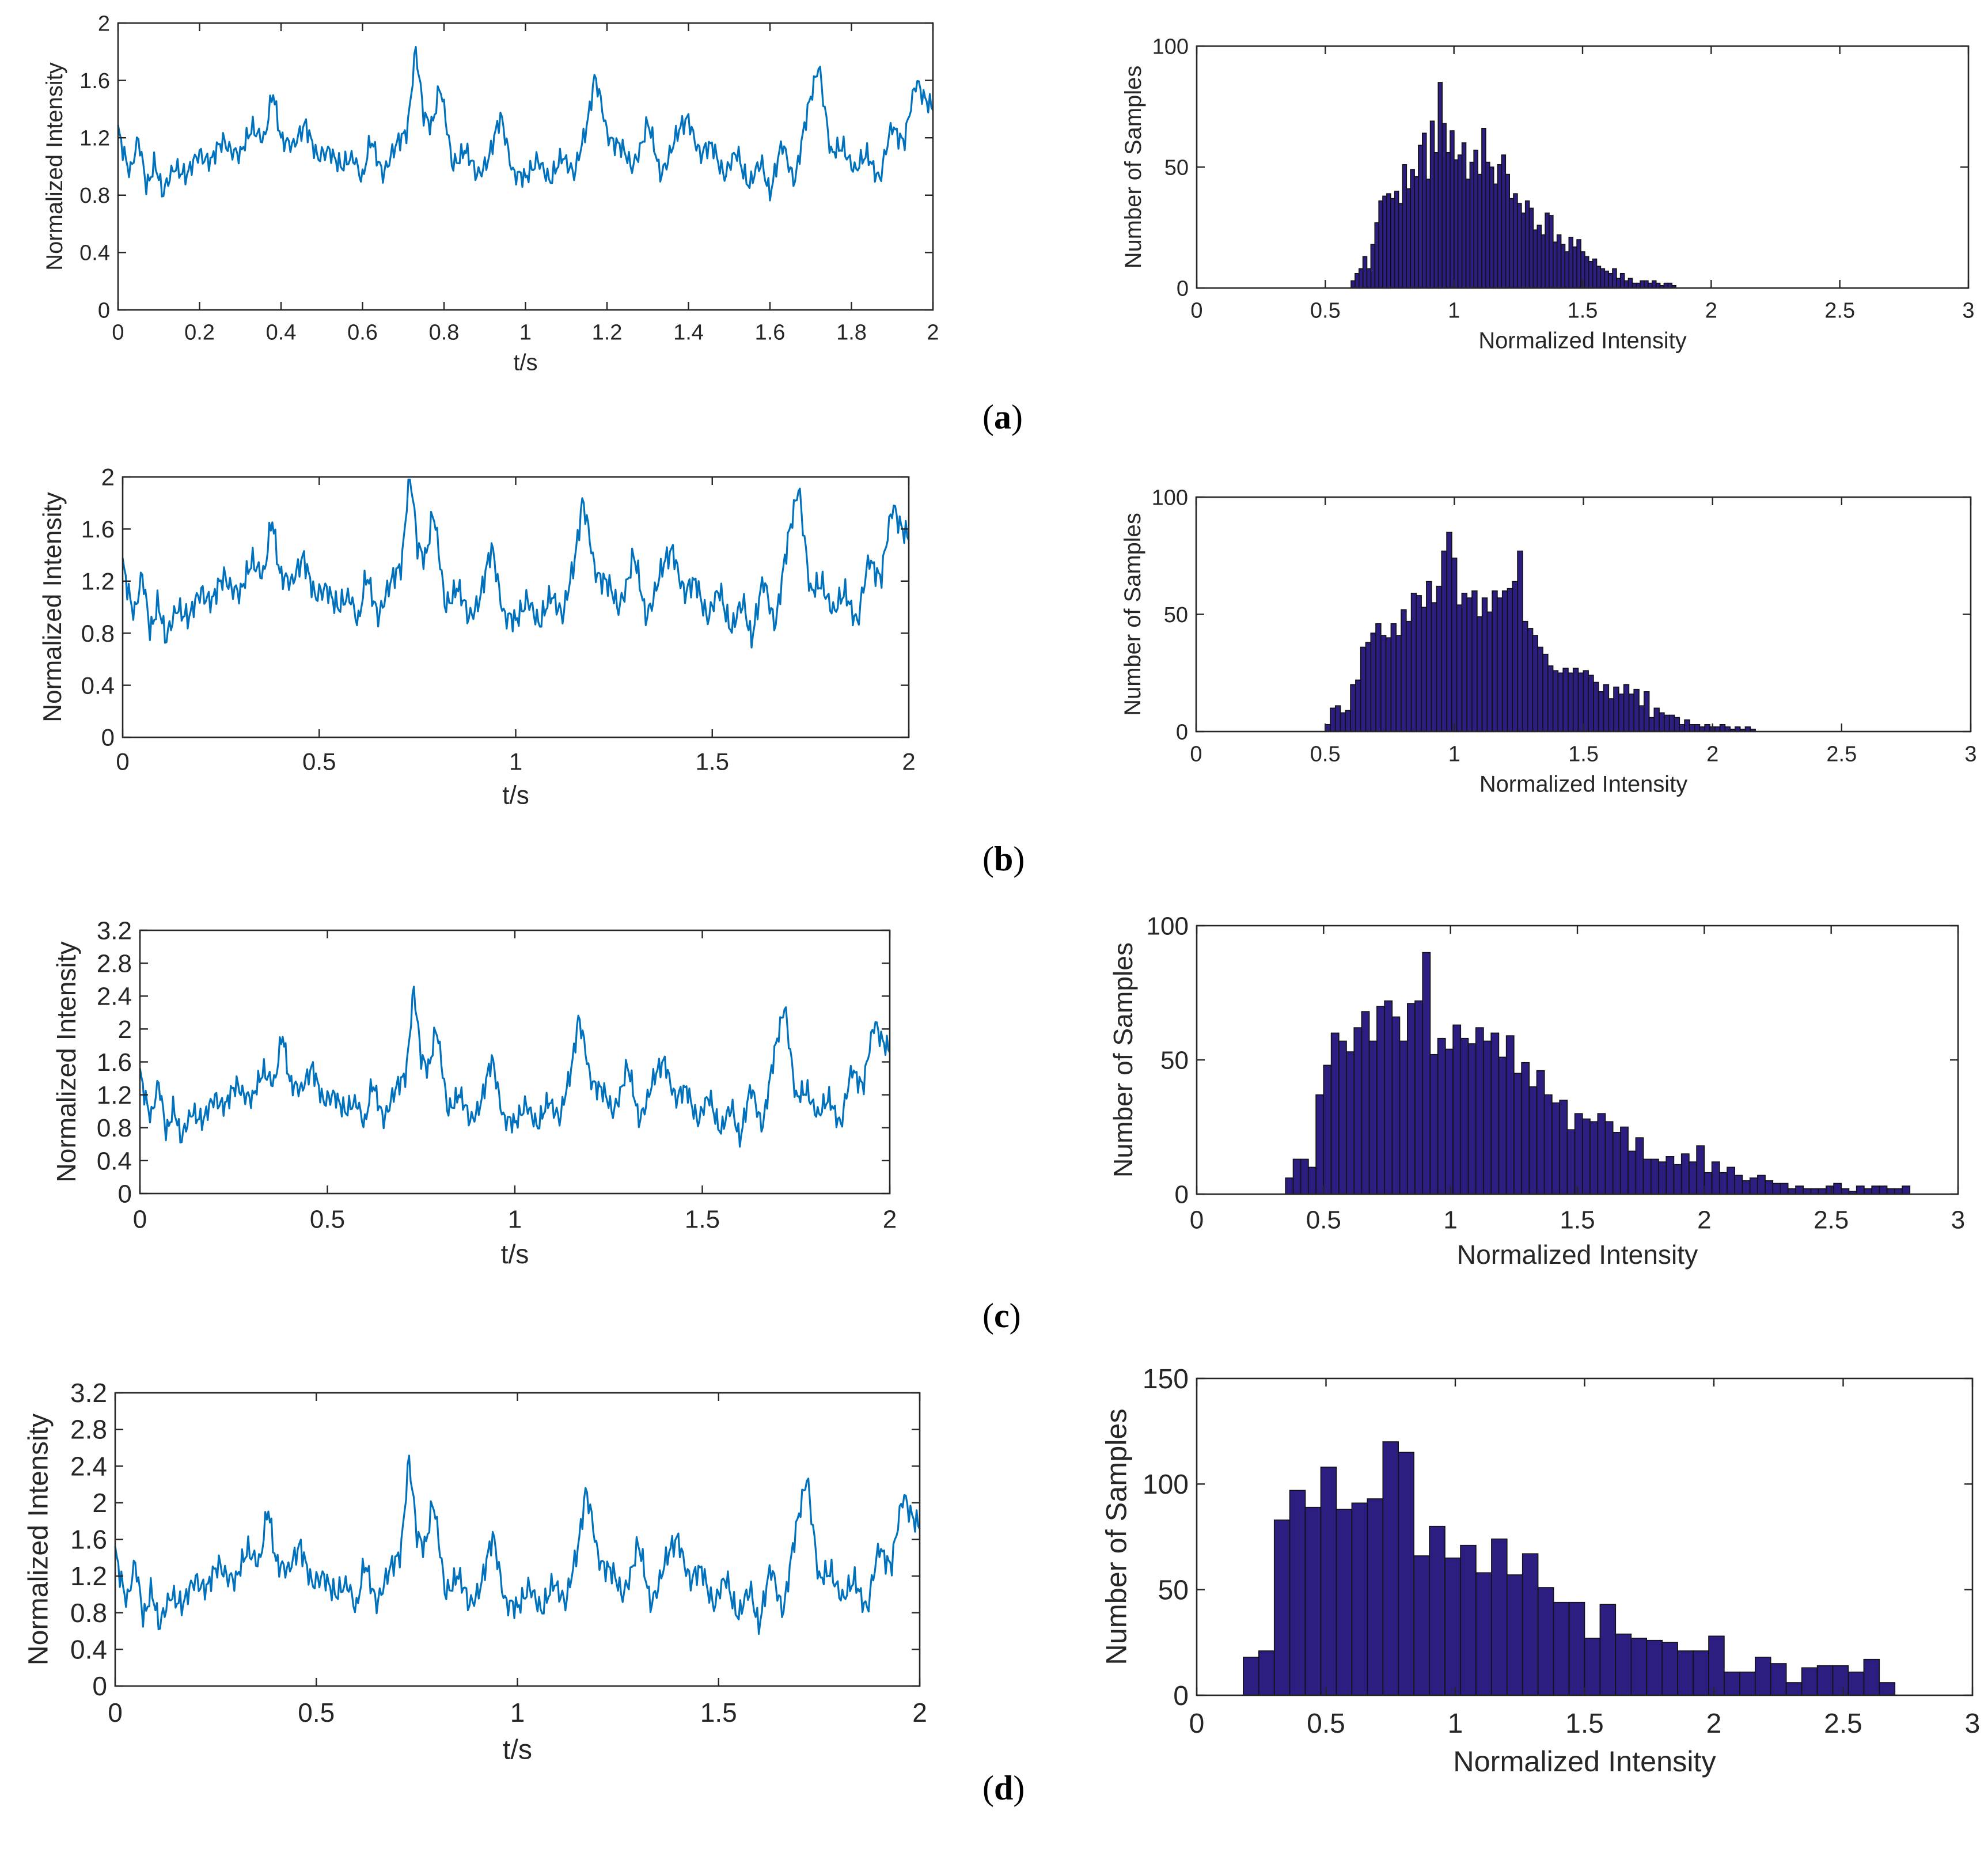  Describe the element at coordinates (1958, 1220) in the screenshot. I see `x-tick-label-c-hist-6: 3` at that location.